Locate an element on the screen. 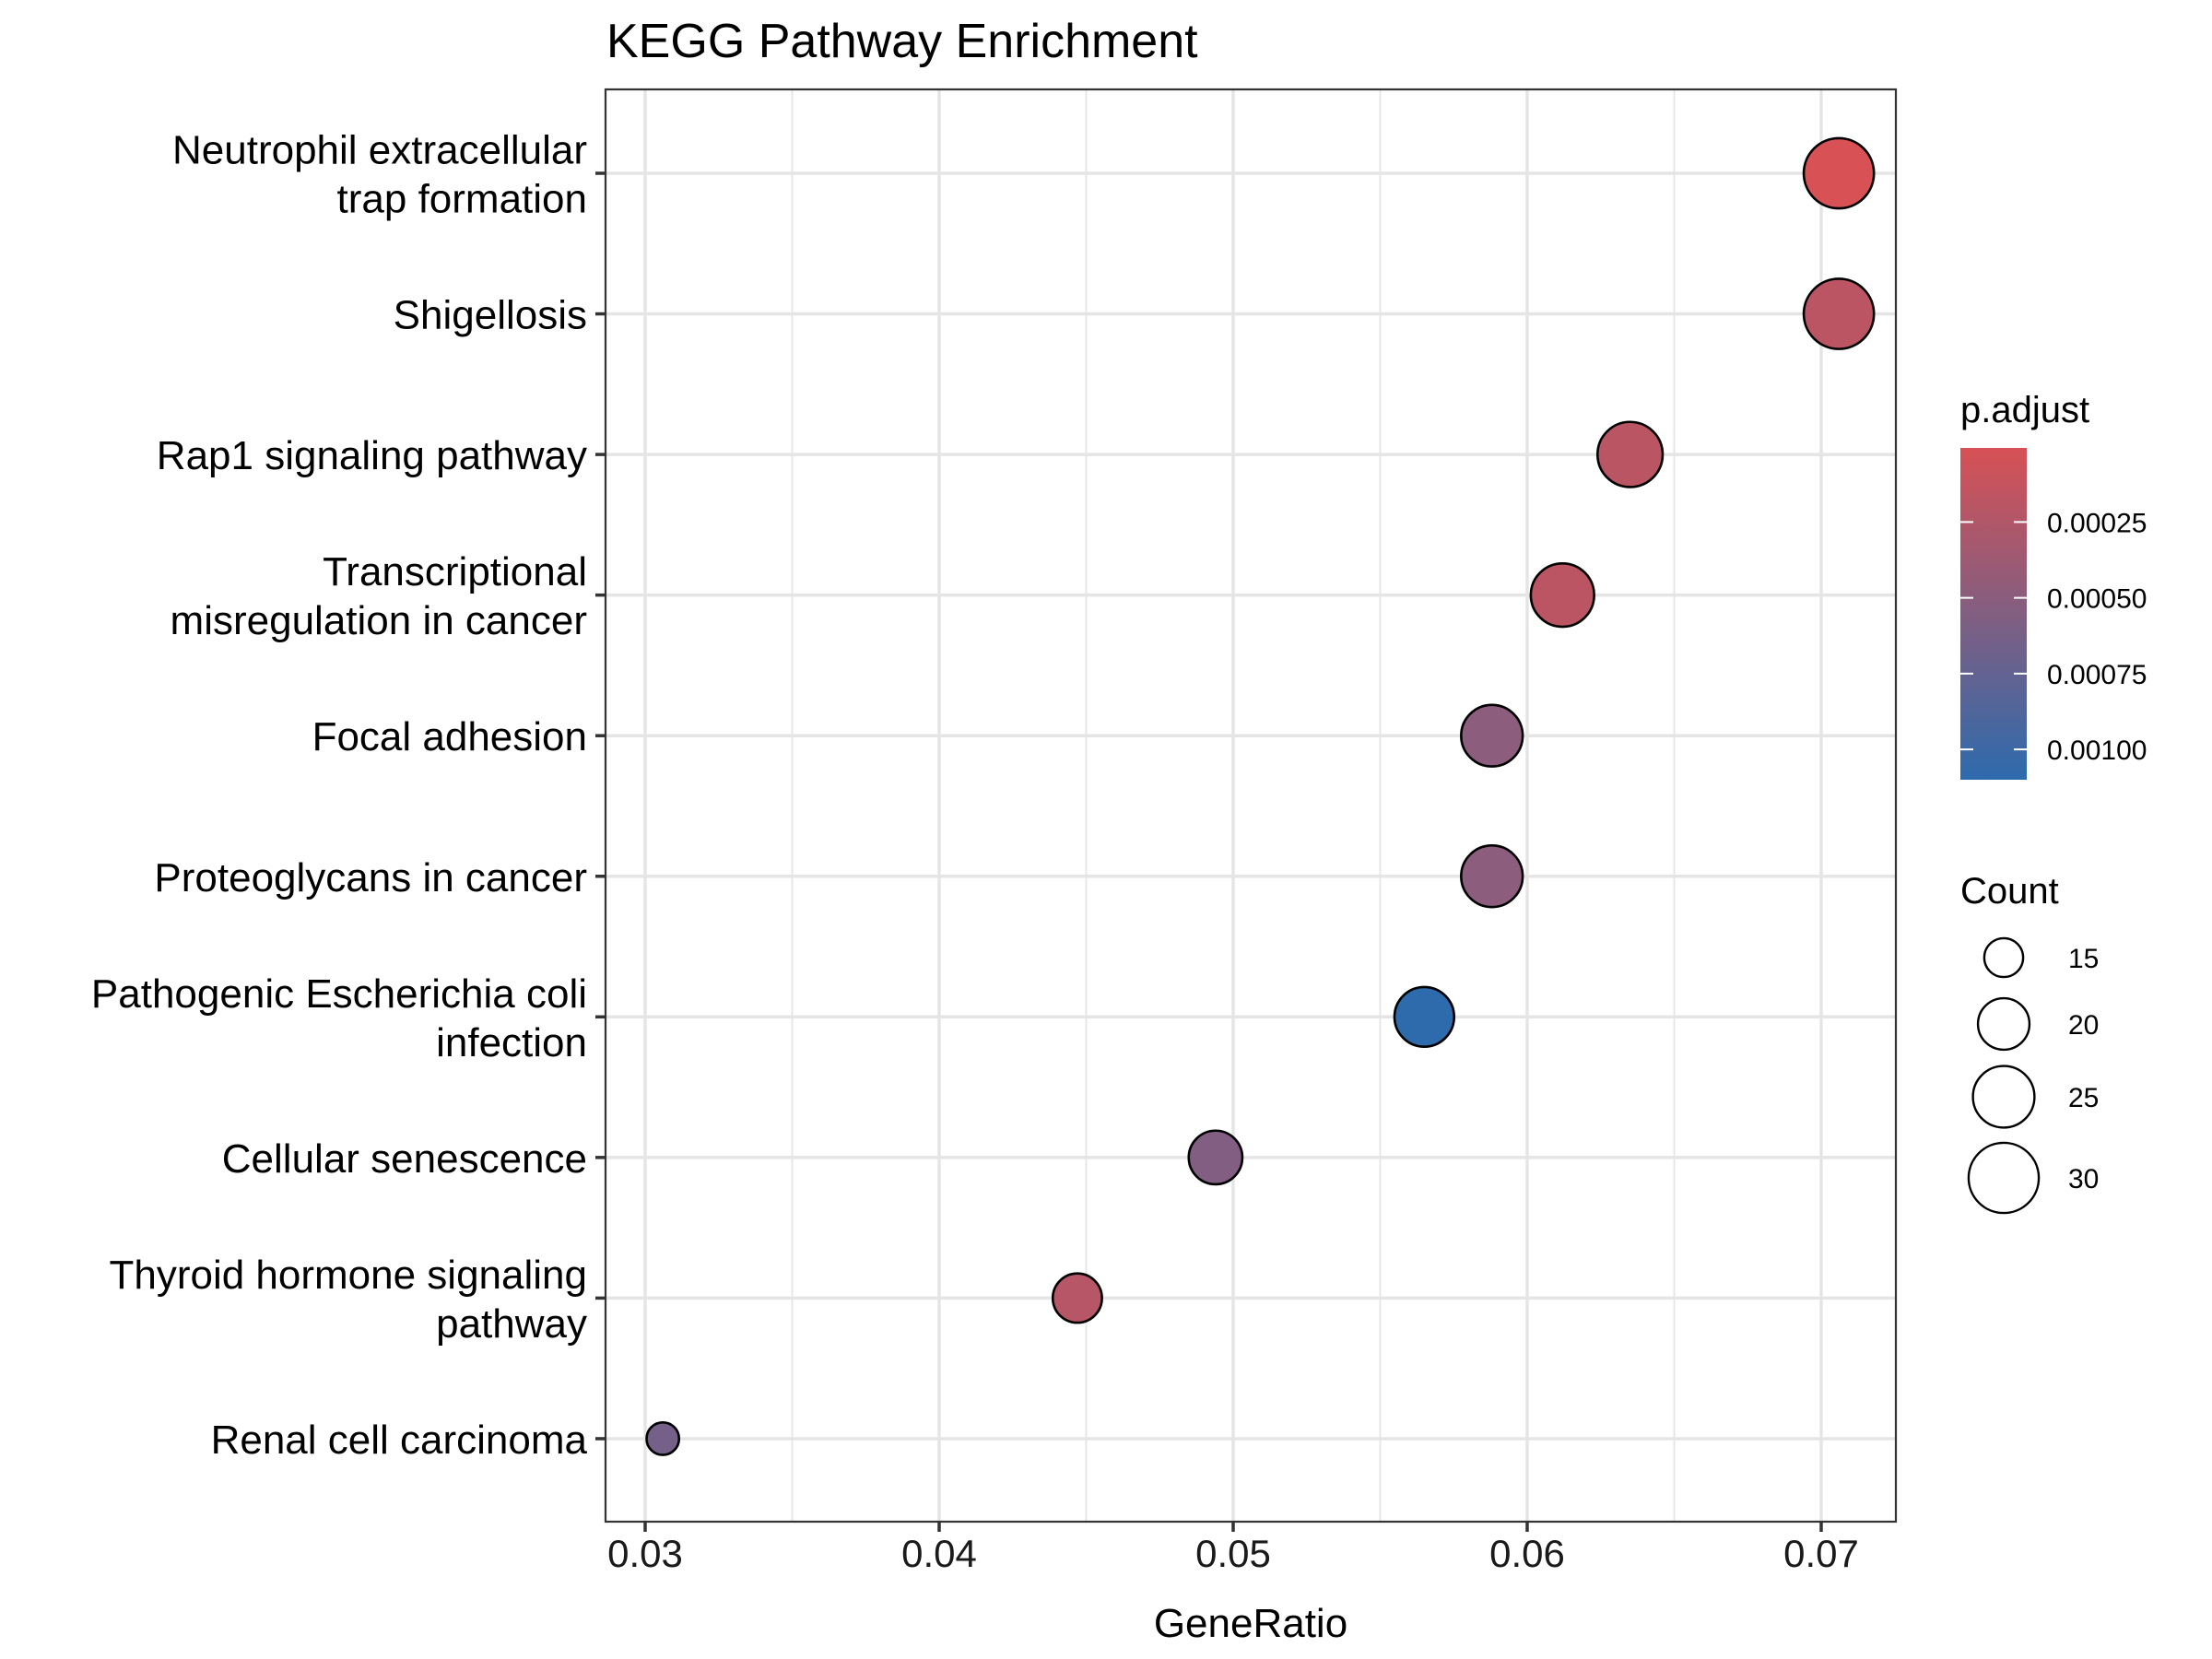  size-legend-label: 15 is located at coordinates (2083, 959).